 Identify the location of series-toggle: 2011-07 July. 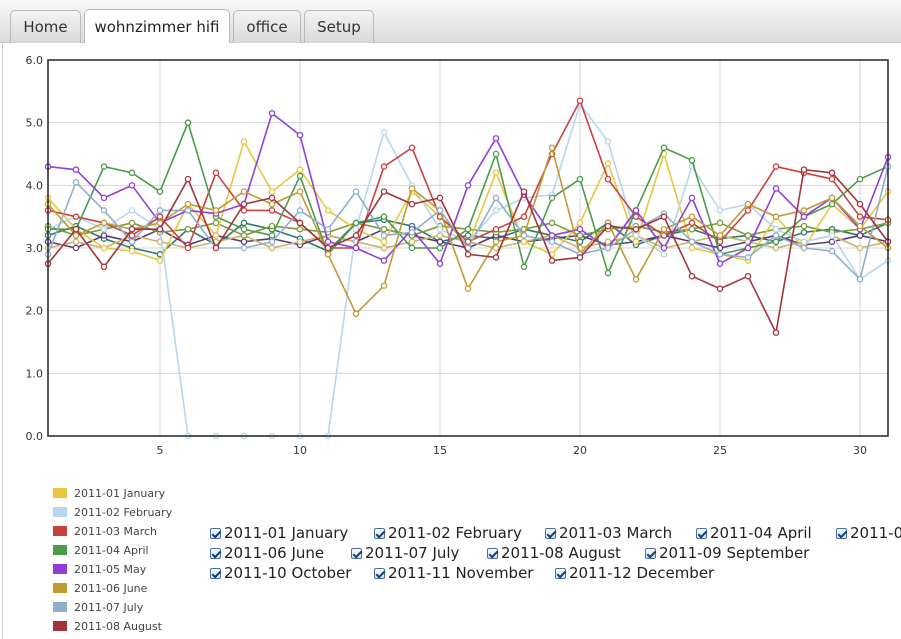
(405, 553).